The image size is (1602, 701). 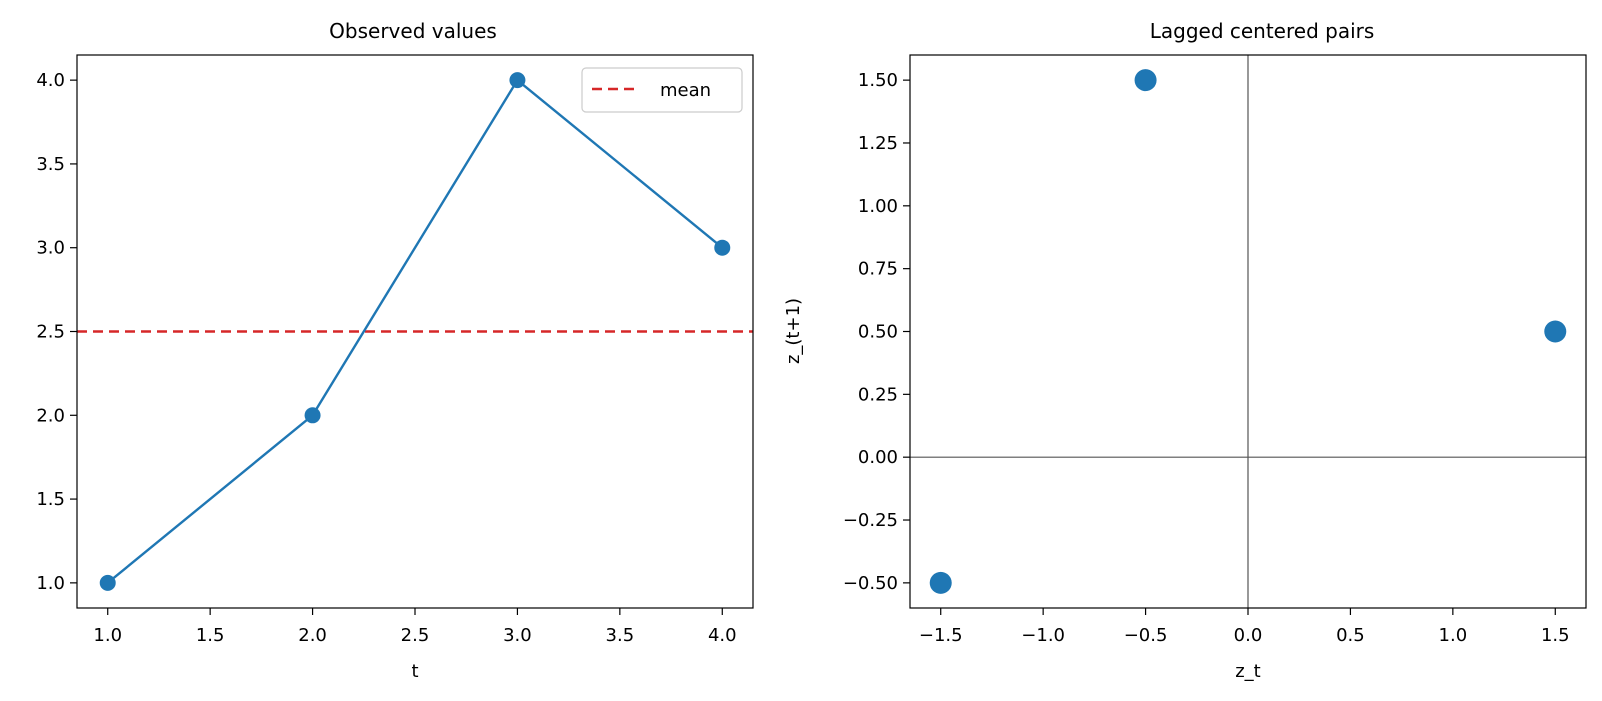 What do you see at coordinates (870, 520) in the screenshot?
I see `y-tick-label: −0.25` at bounding box center [870, 520].